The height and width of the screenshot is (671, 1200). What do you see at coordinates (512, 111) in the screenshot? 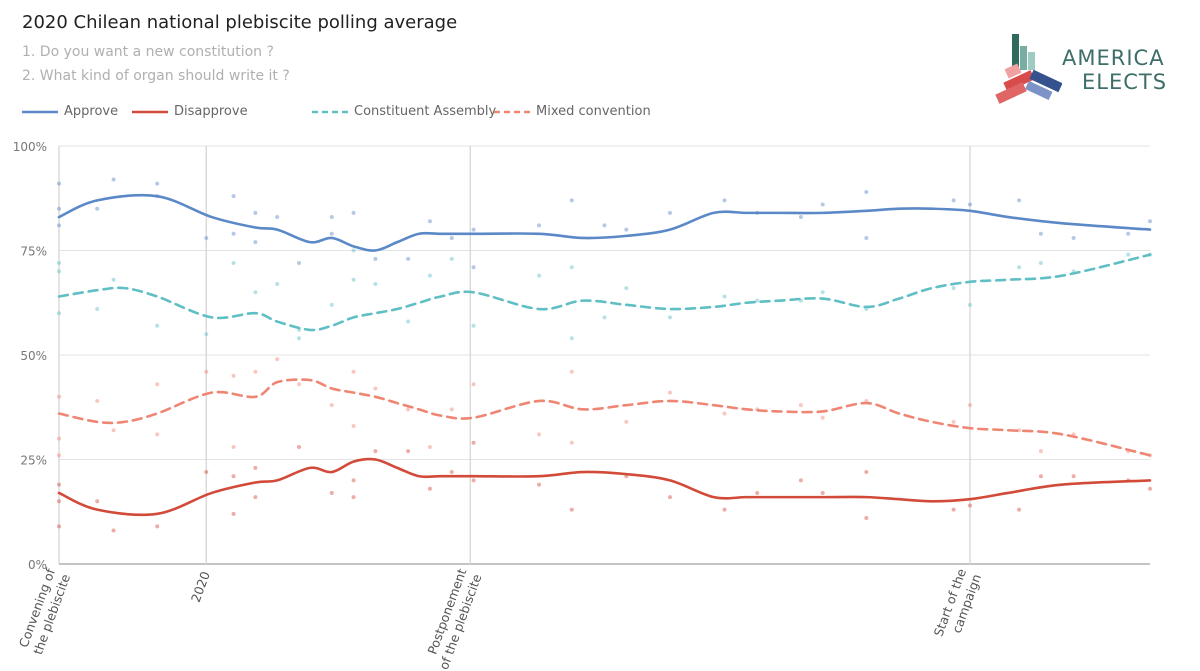
I see `legend-swatch-mixed` at bounding box center [512, 111].